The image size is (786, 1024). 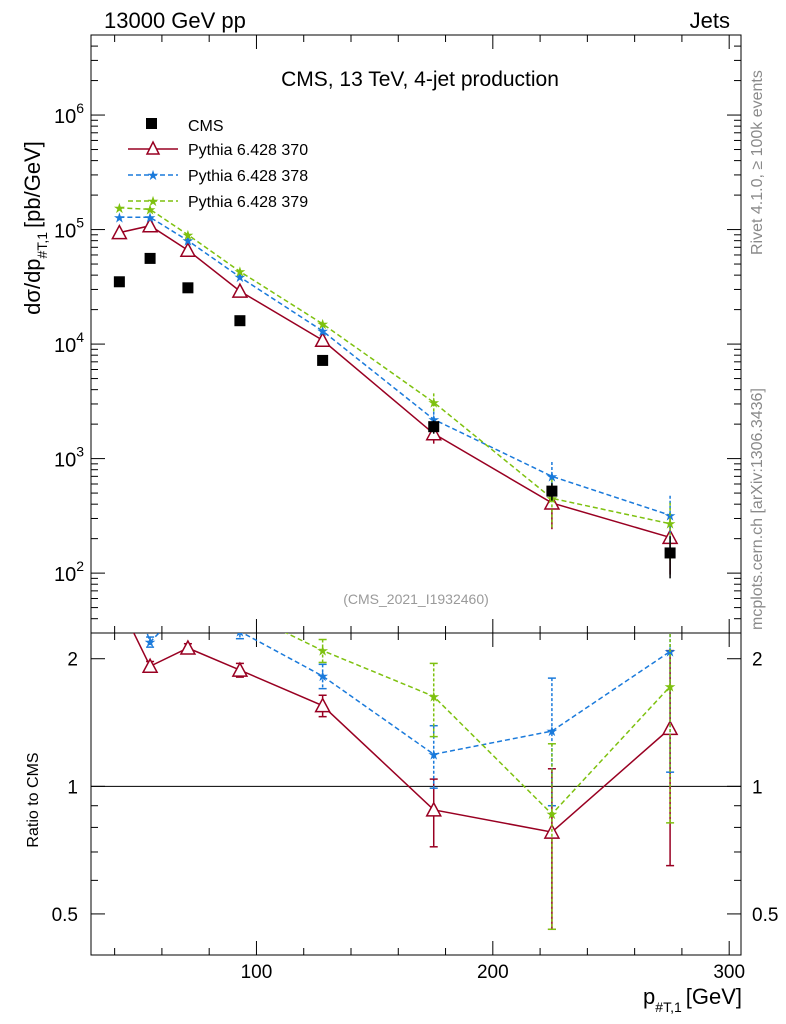 What do you see at coordinates (757, 787) in the screenshot?
I see `ratio-tick-label-right: 1` at bounding box center [757, 787].